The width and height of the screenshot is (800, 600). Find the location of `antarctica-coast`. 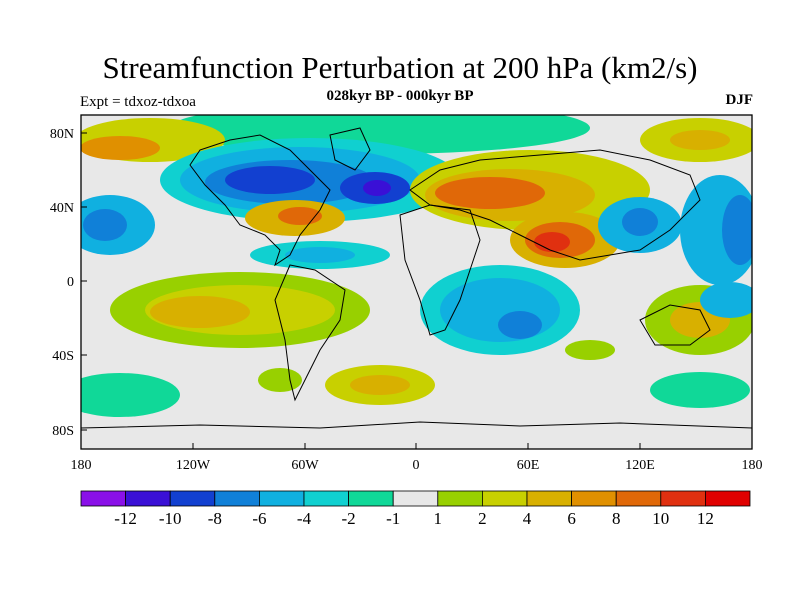

antarctica-coast is located at coordinates (416, 425).